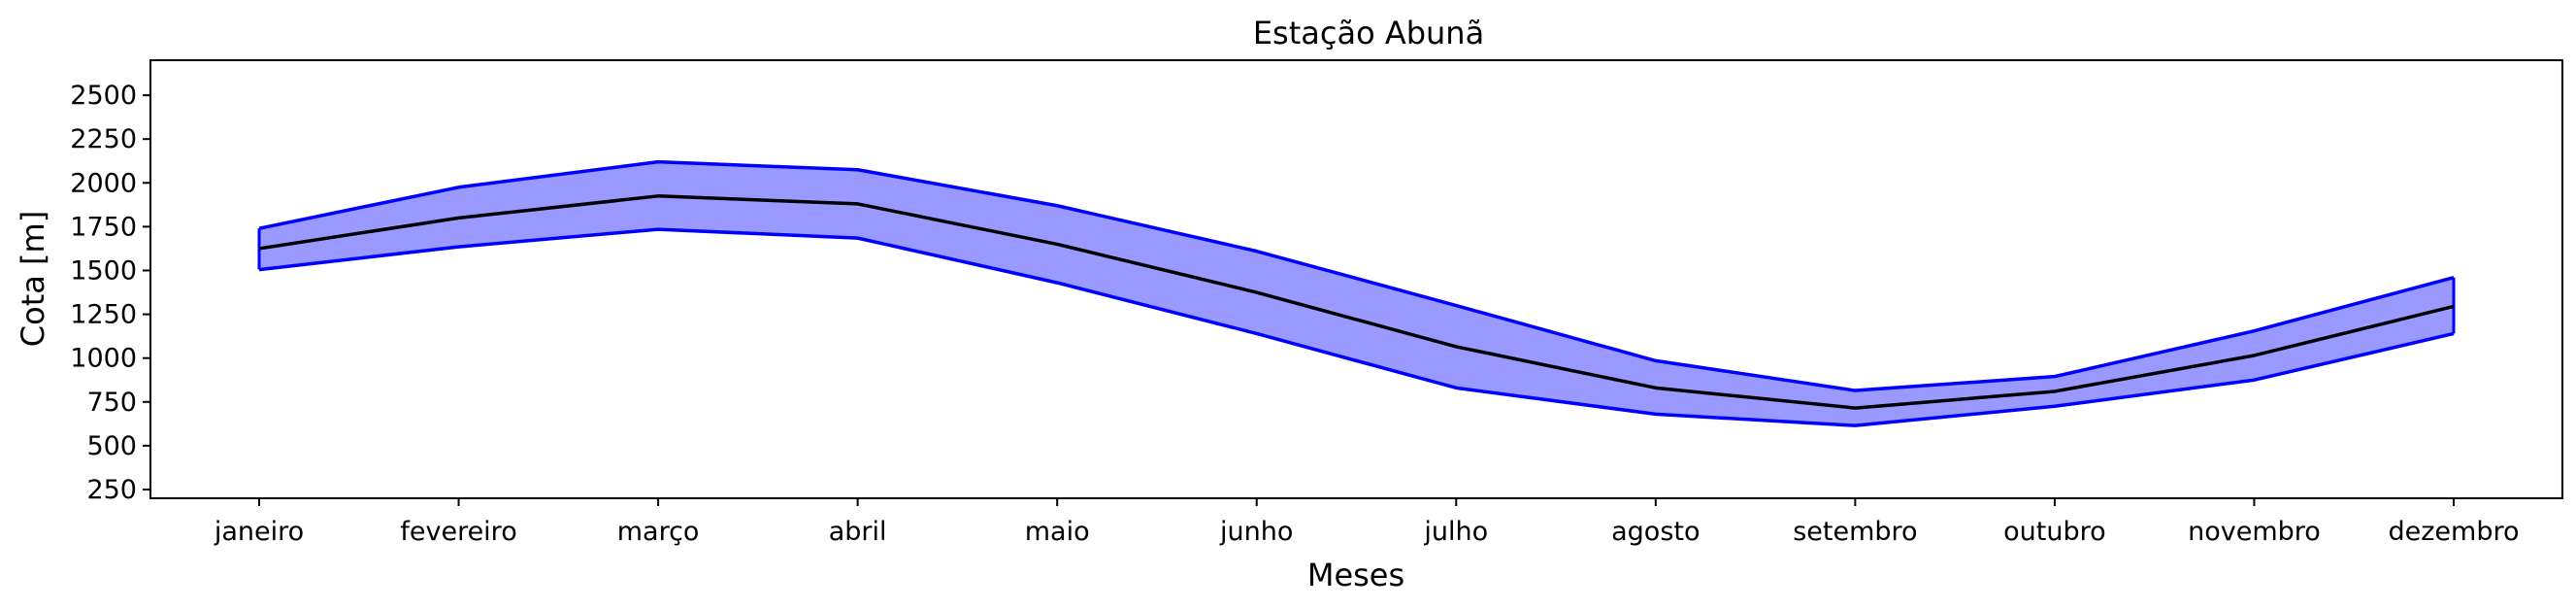  What do you see at coordinates (1057, 532) in the screenshot?
I see `x-tick-label: maio` at bounding box center [1057, 532].